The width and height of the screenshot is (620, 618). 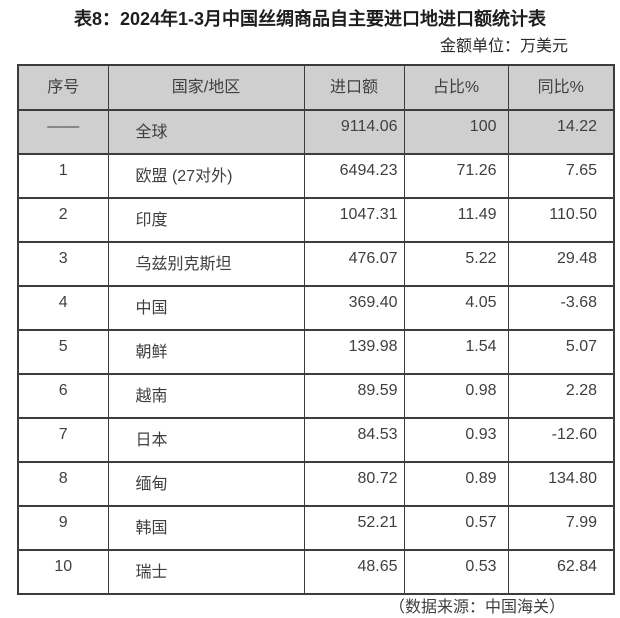 What do you see at coordinates (456, 352) in the screenshot?
I see `row-share: 1.54` at bounding box center [456, 352].